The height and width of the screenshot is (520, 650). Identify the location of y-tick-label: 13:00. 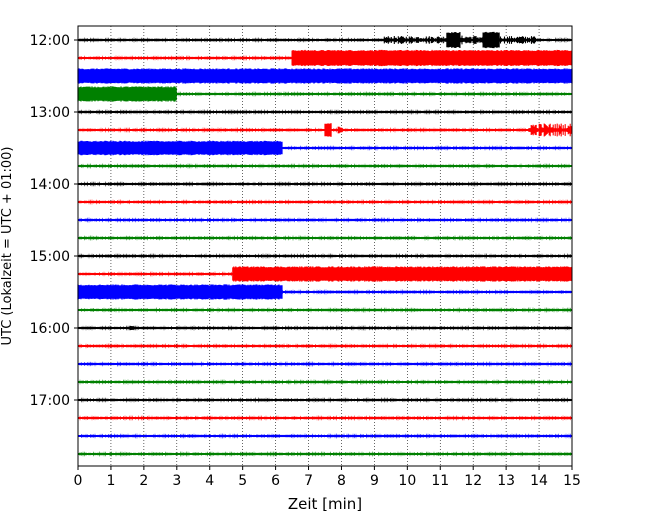
(50, 113).